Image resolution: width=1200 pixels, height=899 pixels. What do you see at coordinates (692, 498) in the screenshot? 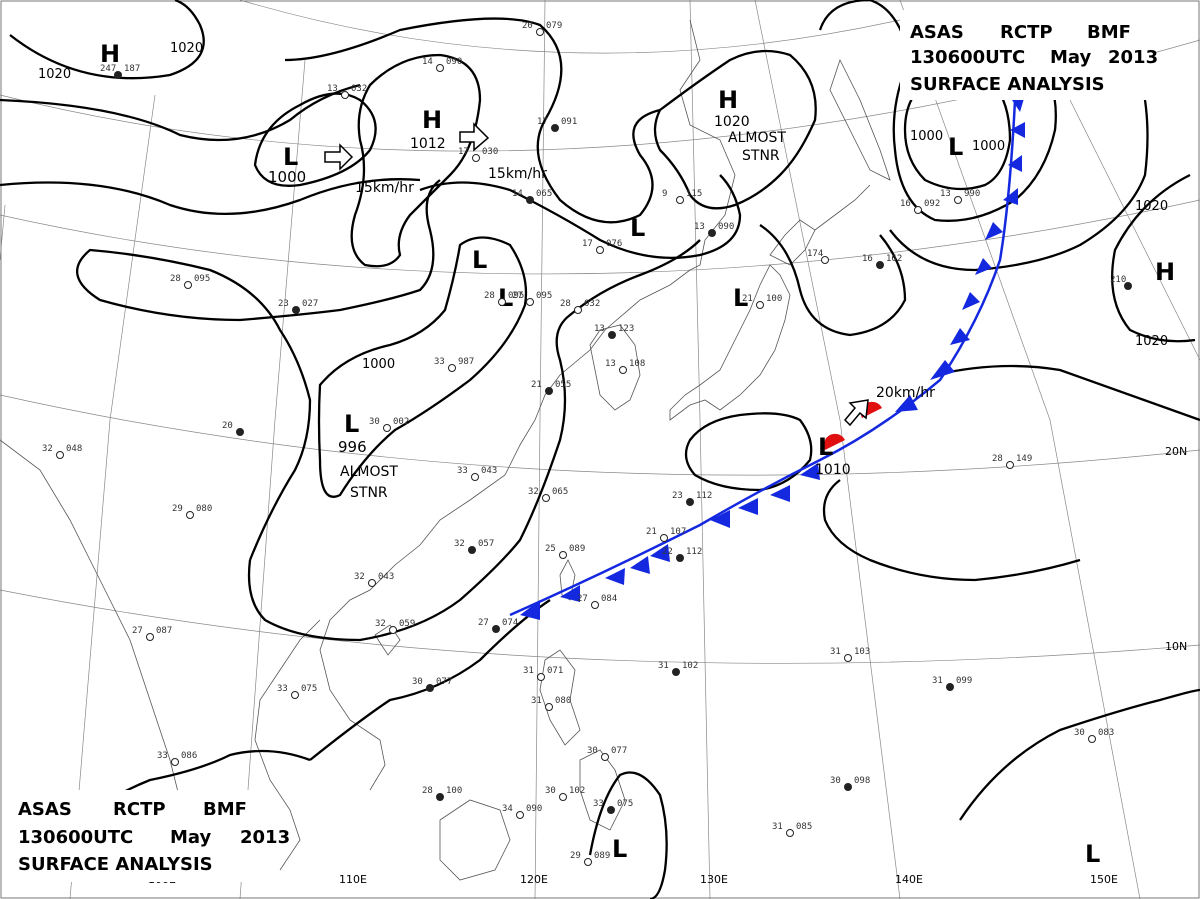
I see `station-plot: 23 112` at bounding box center [692, 498].